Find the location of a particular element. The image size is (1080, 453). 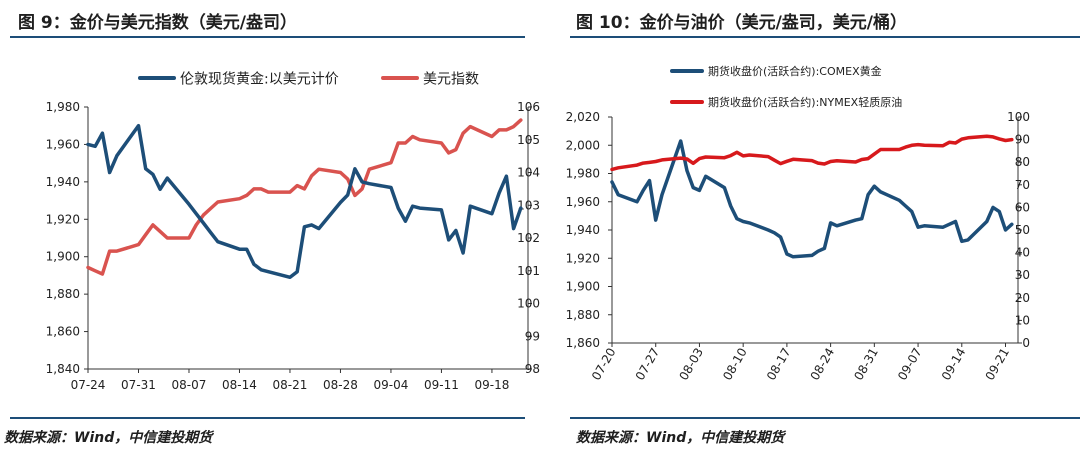

x-tick-label: 09-21 is located at coordinates (998, 364).